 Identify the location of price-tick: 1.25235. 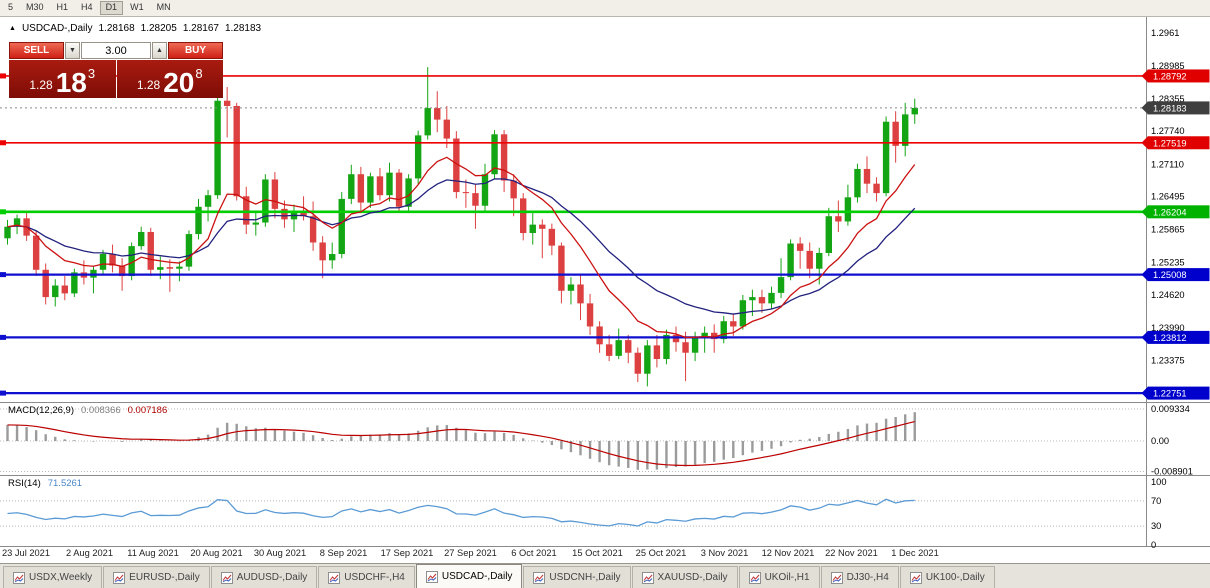
(1168, 263).